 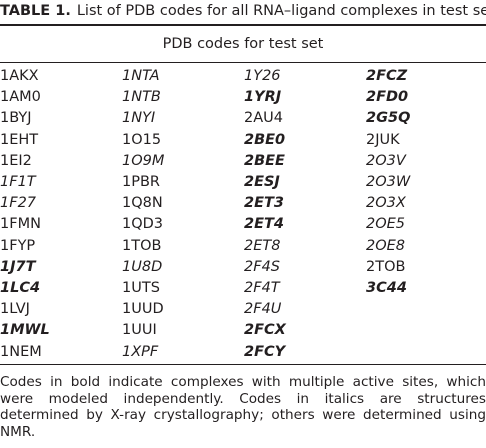 I want to click on pdb-code: 2OE5, so click(x=386, y=224).